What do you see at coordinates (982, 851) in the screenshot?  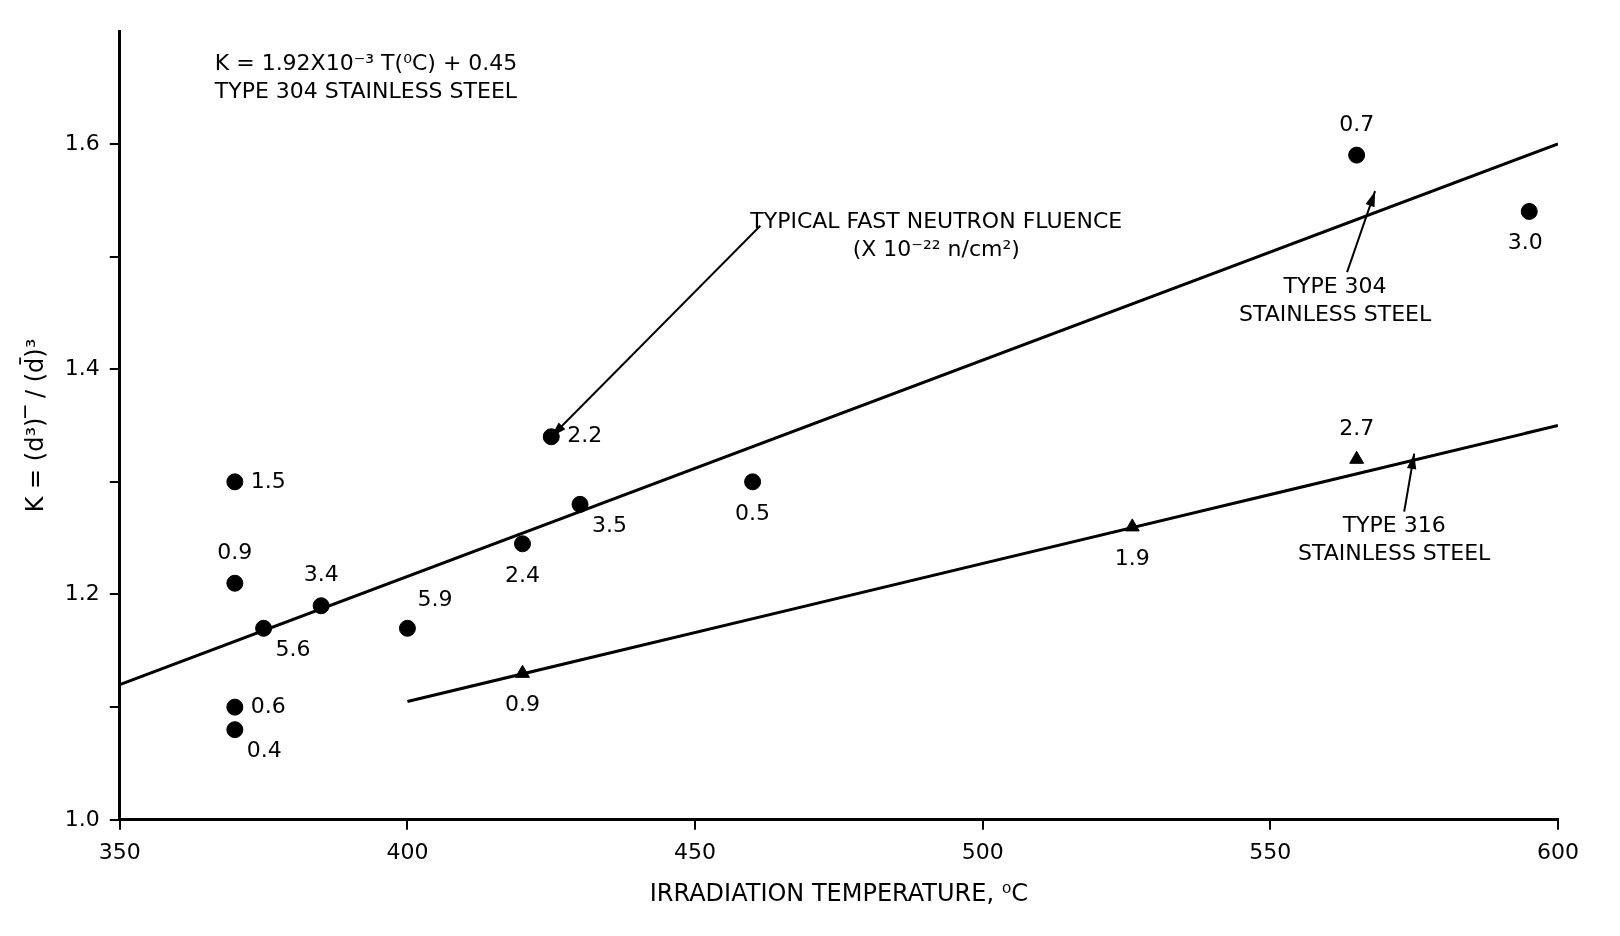 I see `x-tick-label: 500` at bounding box center [982, 851].